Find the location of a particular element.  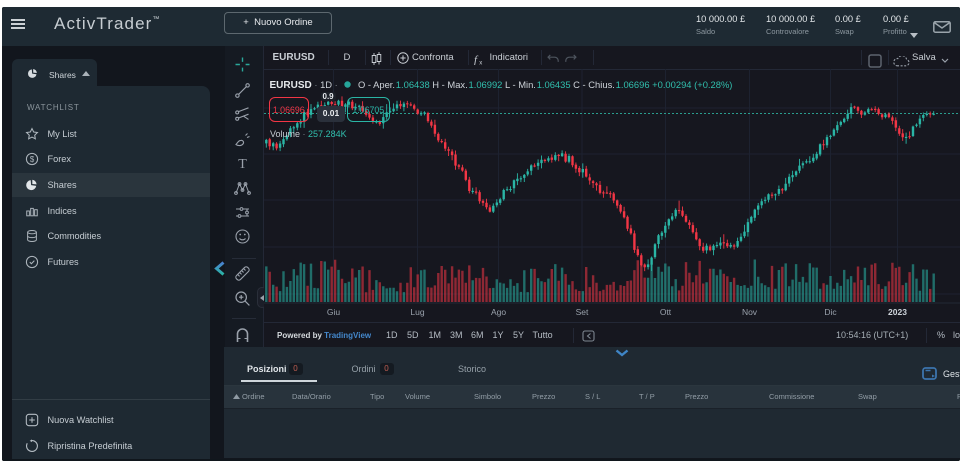

svg-text: Lug is located at coordinates (417, 312).